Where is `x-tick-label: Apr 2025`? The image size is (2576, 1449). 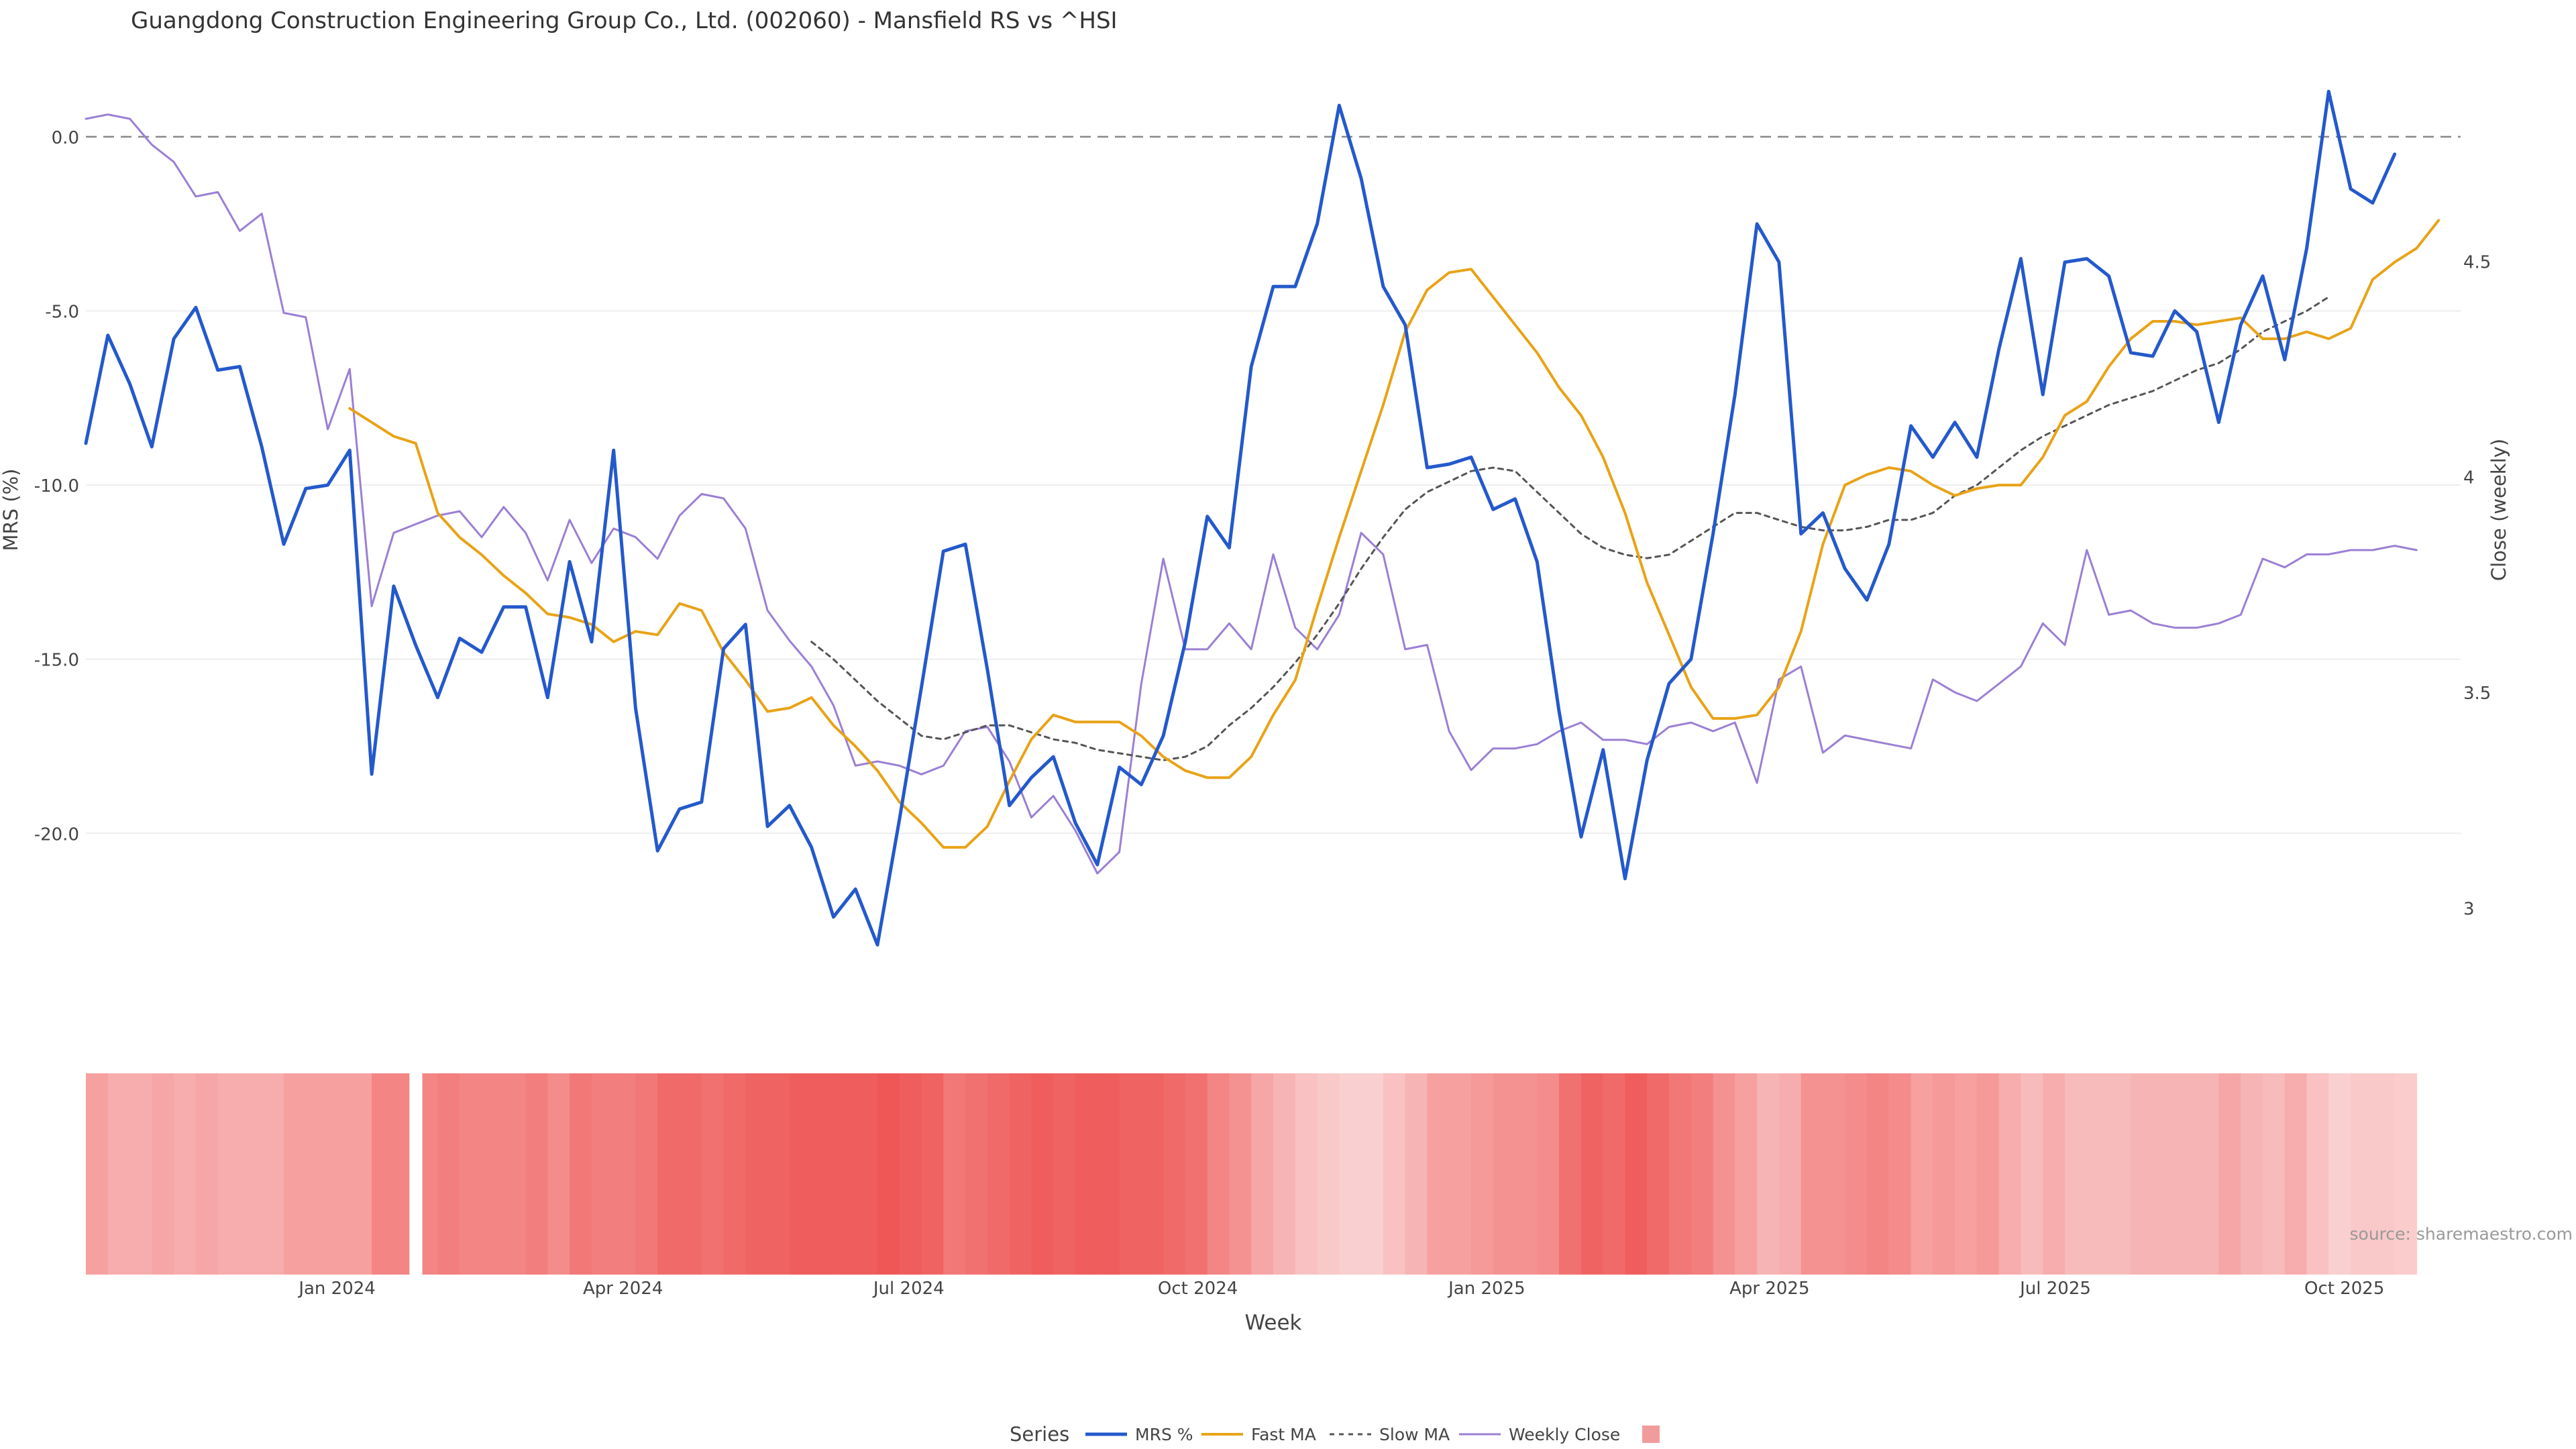
x-tick-label: Apr 2025 is located at coordinates (1769, 1289).